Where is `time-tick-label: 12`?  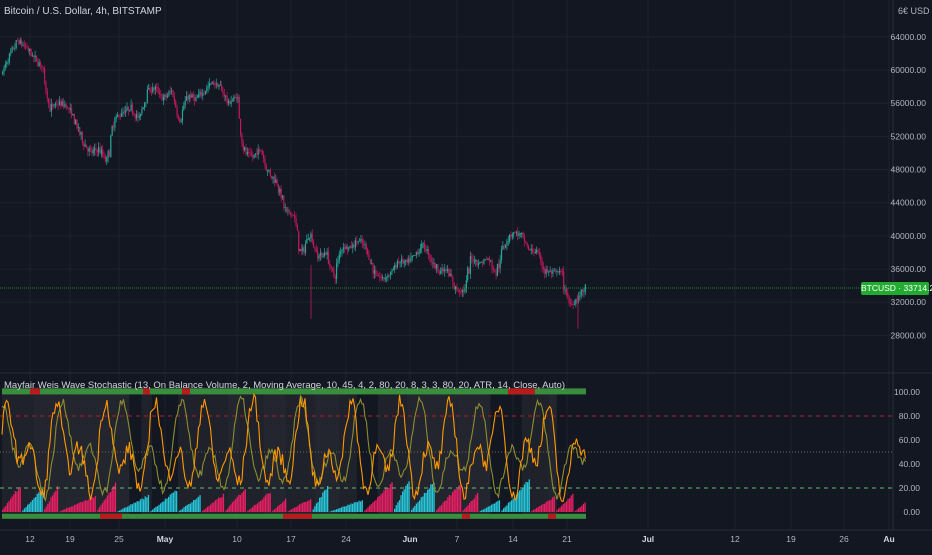
time-tick-label: 12 is located at coordinates (30, 539).